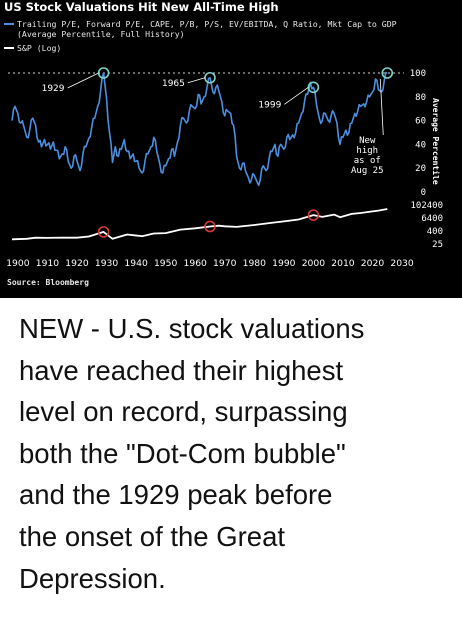 This screenshot has height=644, width=462. Describe the element at coordinates (176, 495) in the screenshot. I see `caption-line: and the 1929 peak before` at that location.